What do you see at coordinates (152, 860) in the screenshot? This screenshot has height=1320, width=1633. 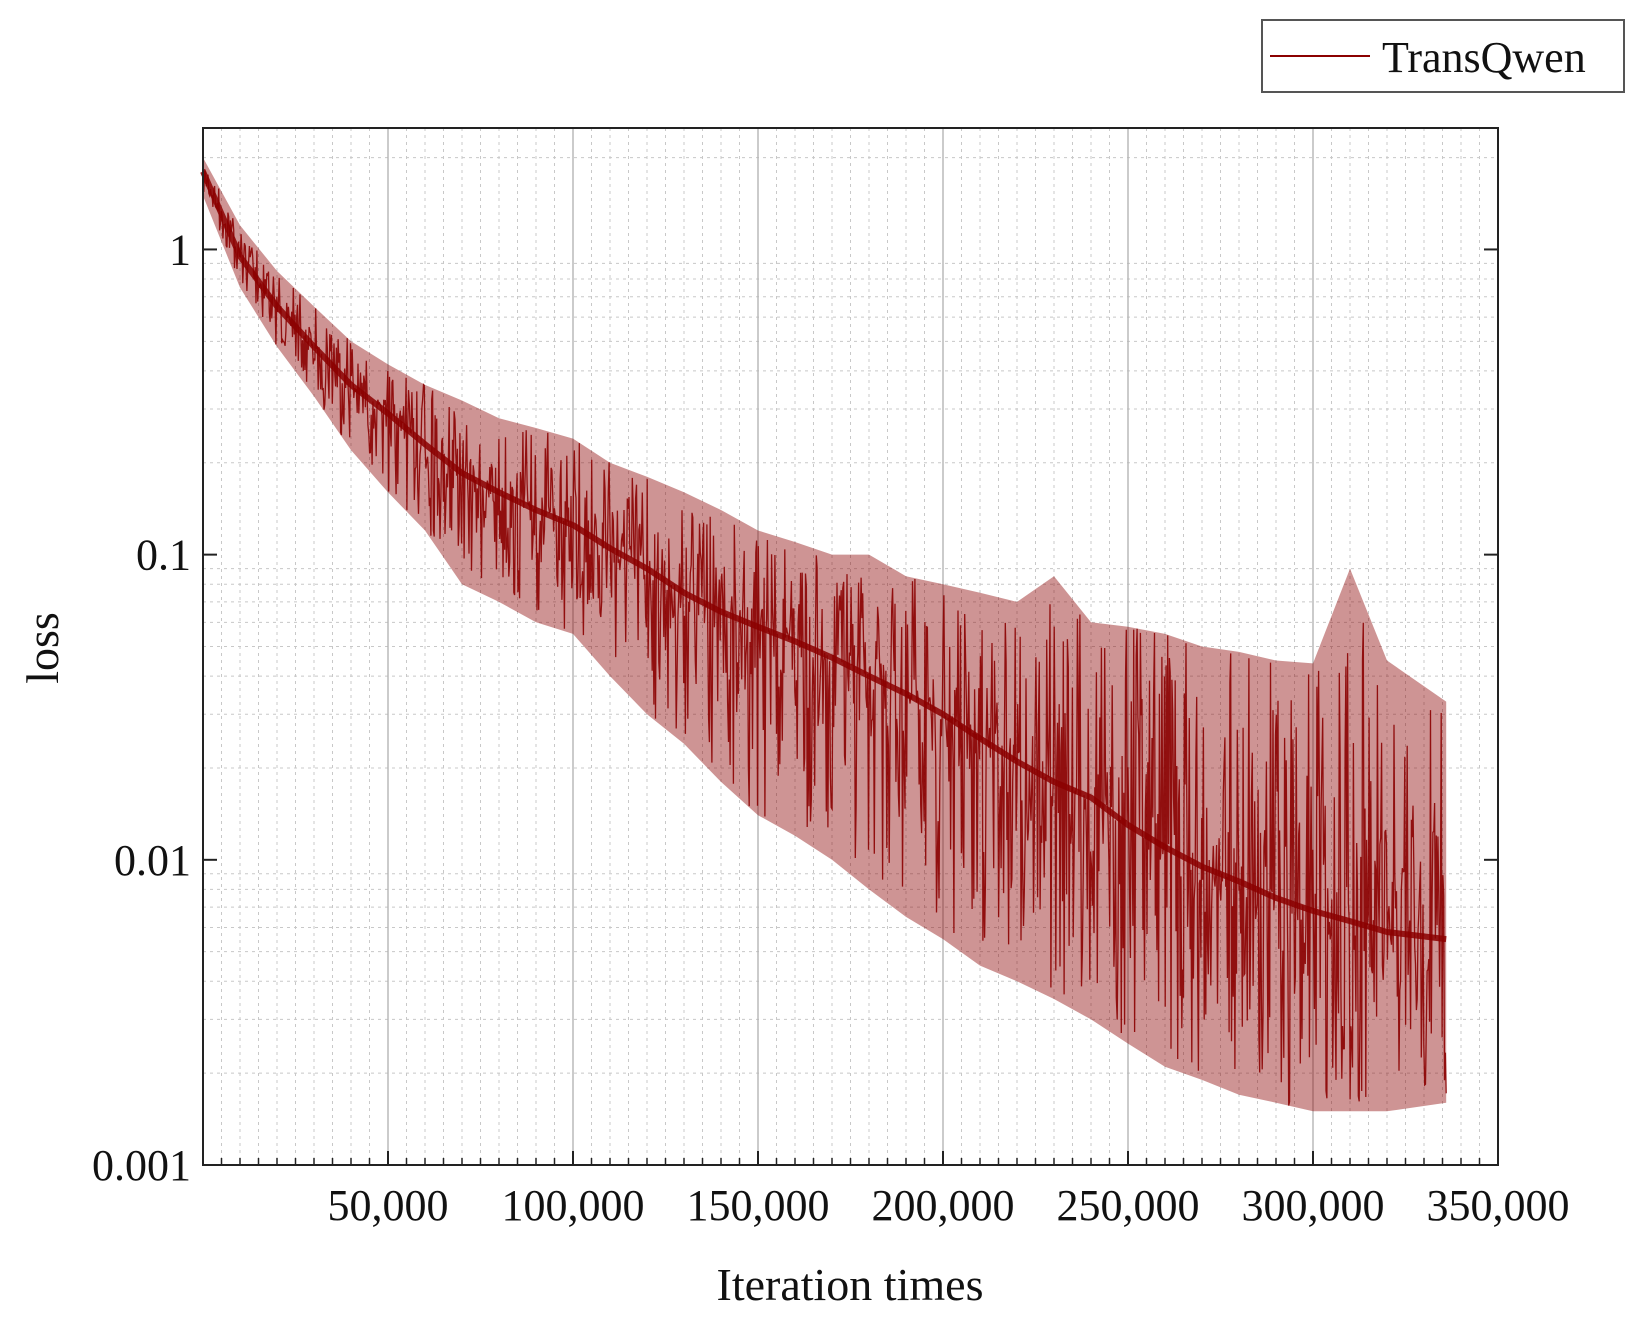 I see `y-tick-label: 0.01` at bounding box center [152, 860].